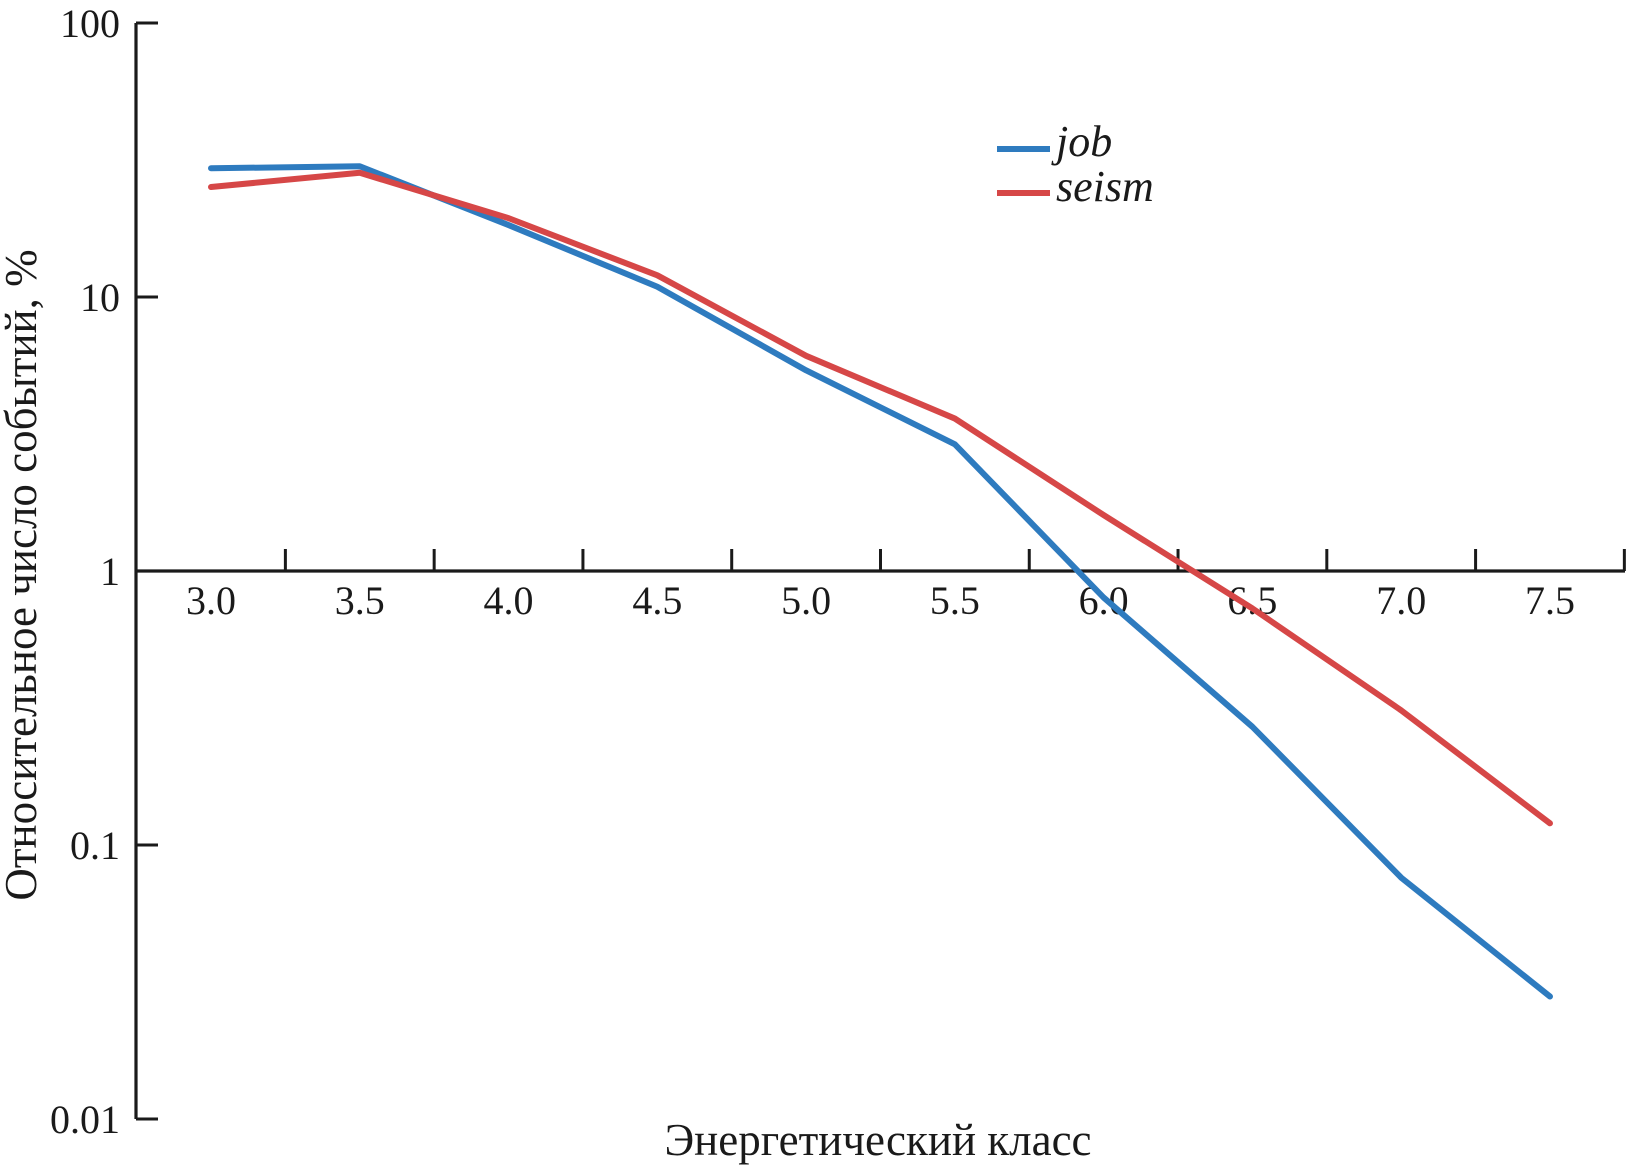 This screenshot has width=1629, height=1170. I want to click on x-tick-label: 3.0, so click(211, 600).